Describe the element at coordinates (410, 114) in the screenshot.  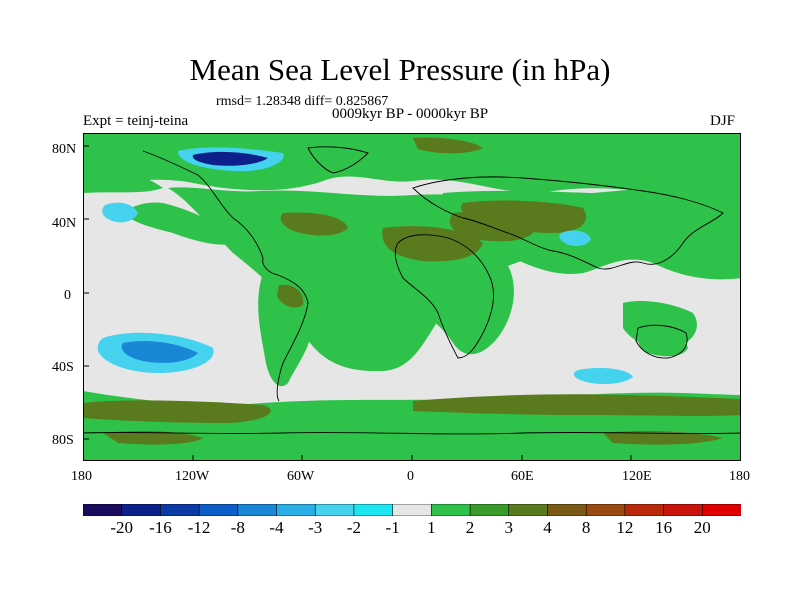
I see `chart-subtitle: 0009kyr BP - 0000kyr BP` at that location.